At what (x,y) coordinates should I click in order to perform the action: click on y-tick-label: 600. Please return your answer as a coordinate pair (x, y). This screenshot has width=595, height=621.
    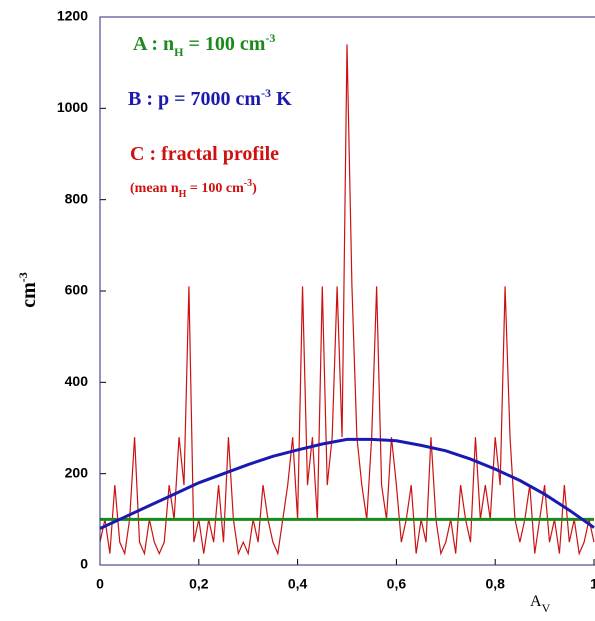
    Looking at the image, I should click on (77, 290).